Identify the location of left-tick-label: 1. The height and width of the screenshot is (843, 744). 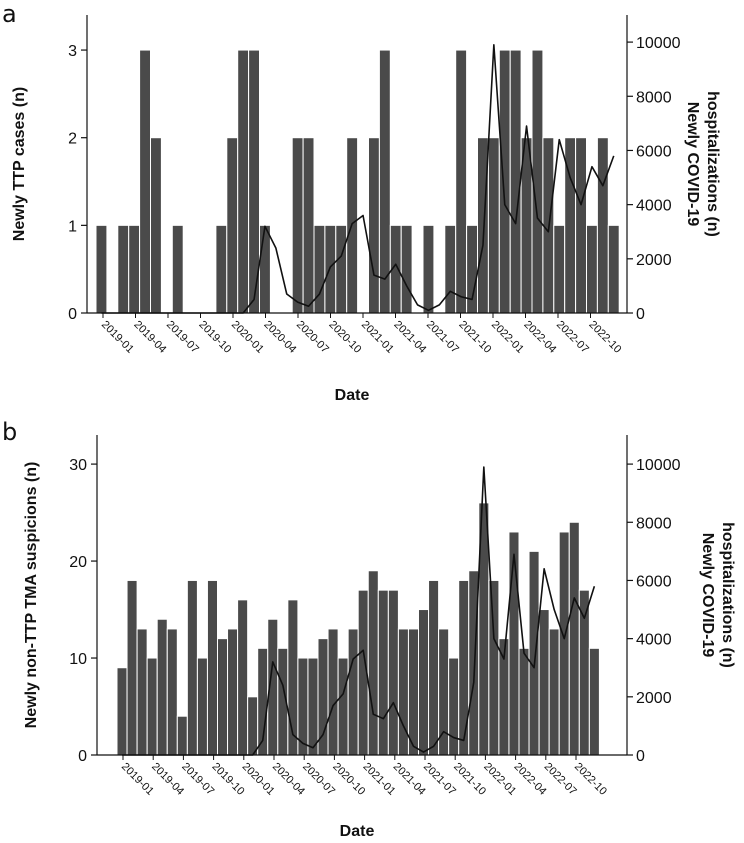
(72, 226).